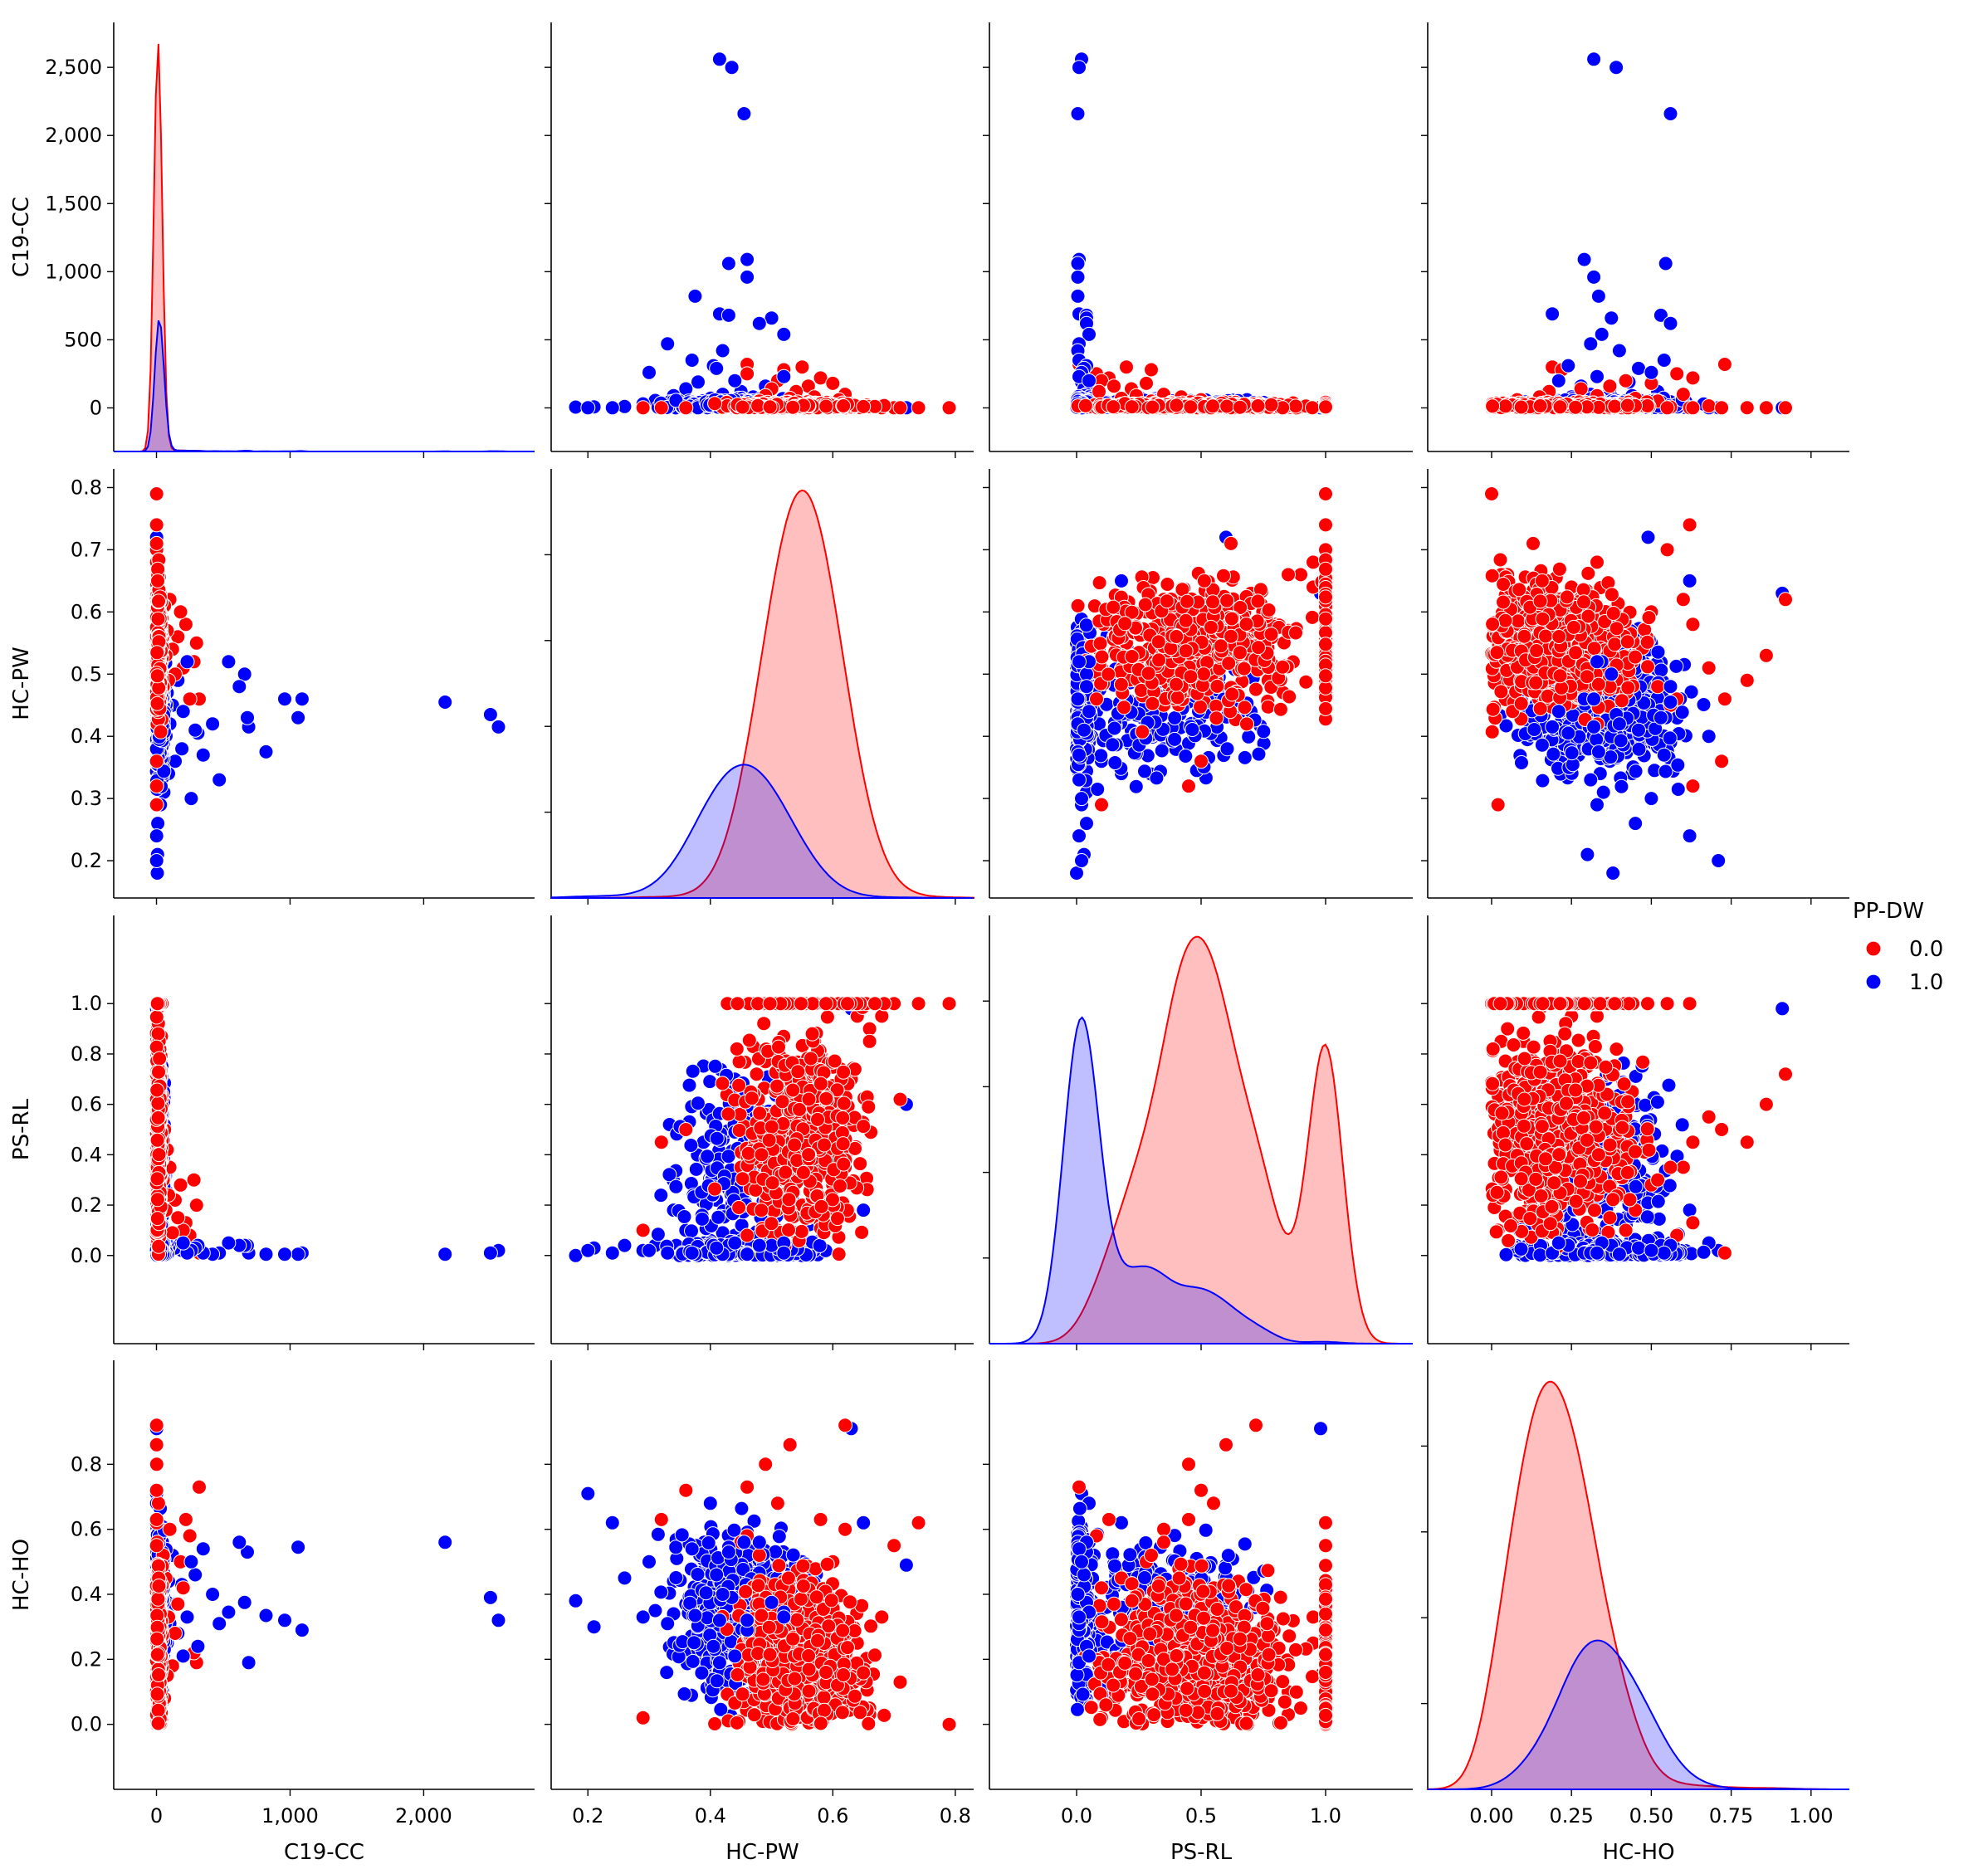 The height and width of the screenshot is (1874, 1988). I want to click on y-tick-label: 0, so click(96, 407).